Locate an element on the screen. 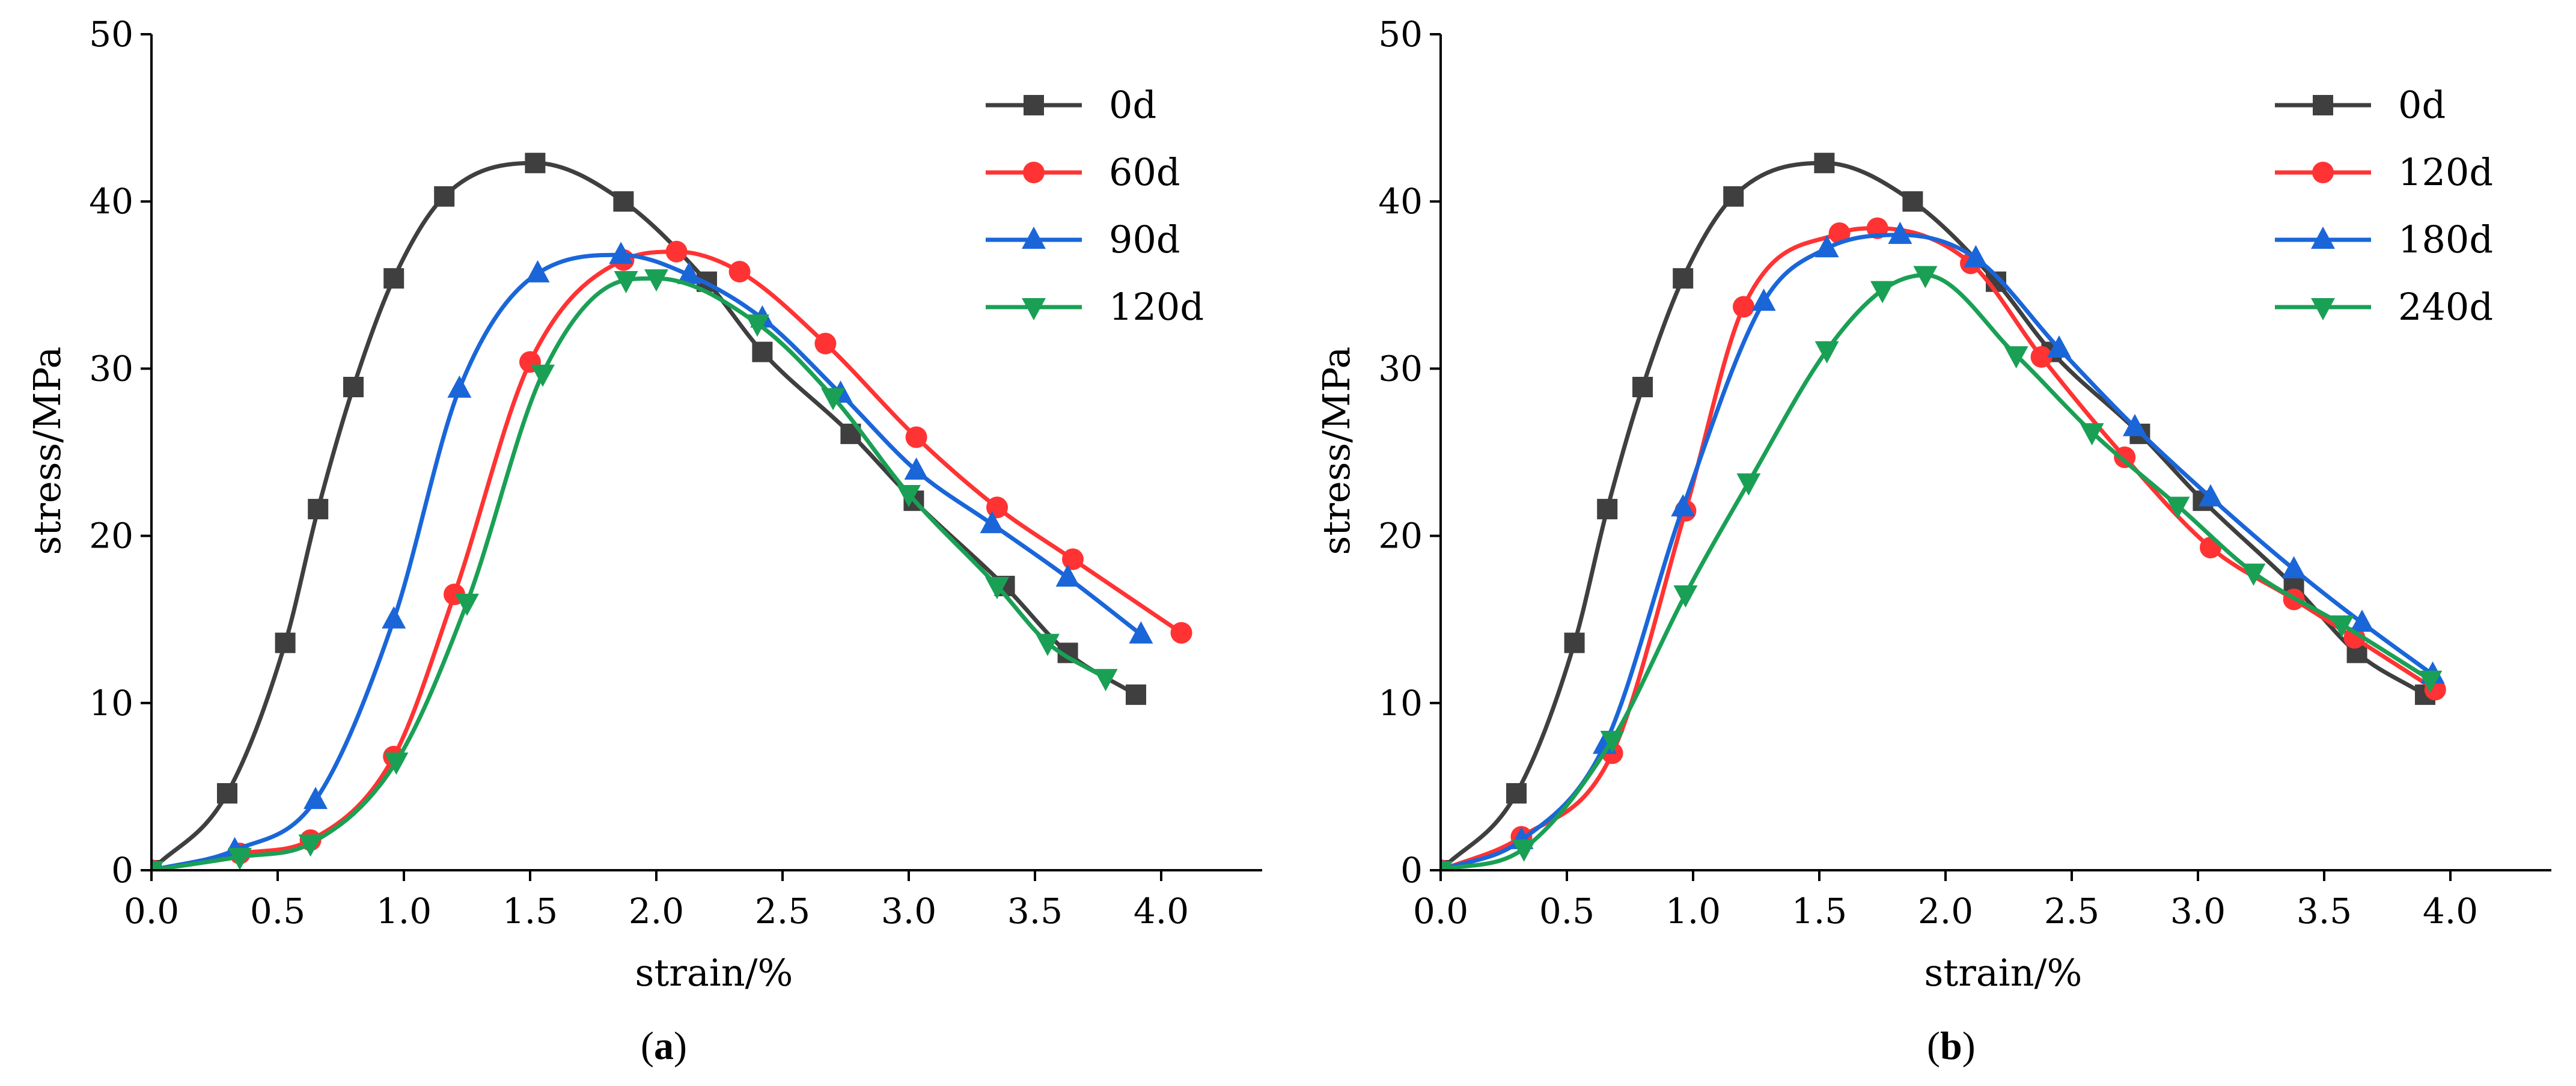 The image size is (2576, 1086). panel-b-legend-item-180d: 180d is located at coordinates (2384, 239).